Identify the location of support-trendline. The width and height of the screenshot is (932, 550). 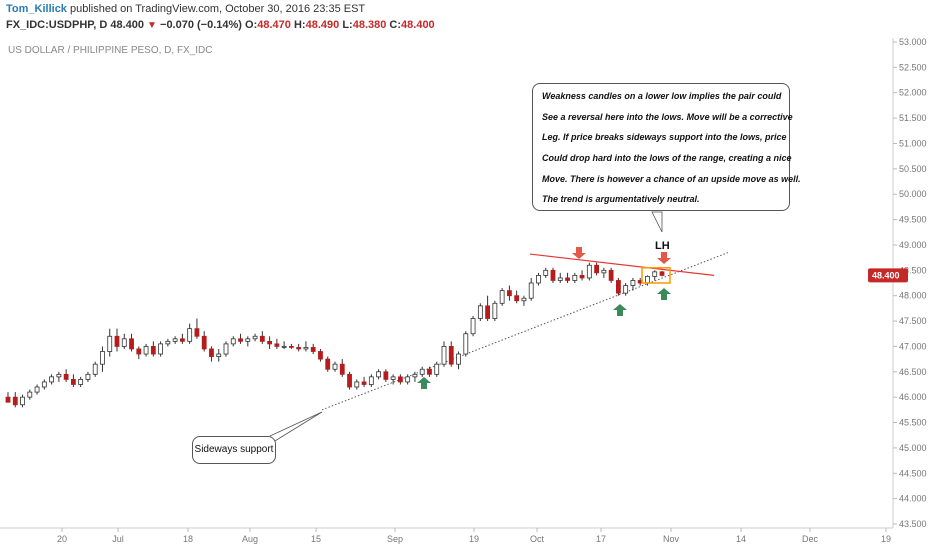
(525, 331).